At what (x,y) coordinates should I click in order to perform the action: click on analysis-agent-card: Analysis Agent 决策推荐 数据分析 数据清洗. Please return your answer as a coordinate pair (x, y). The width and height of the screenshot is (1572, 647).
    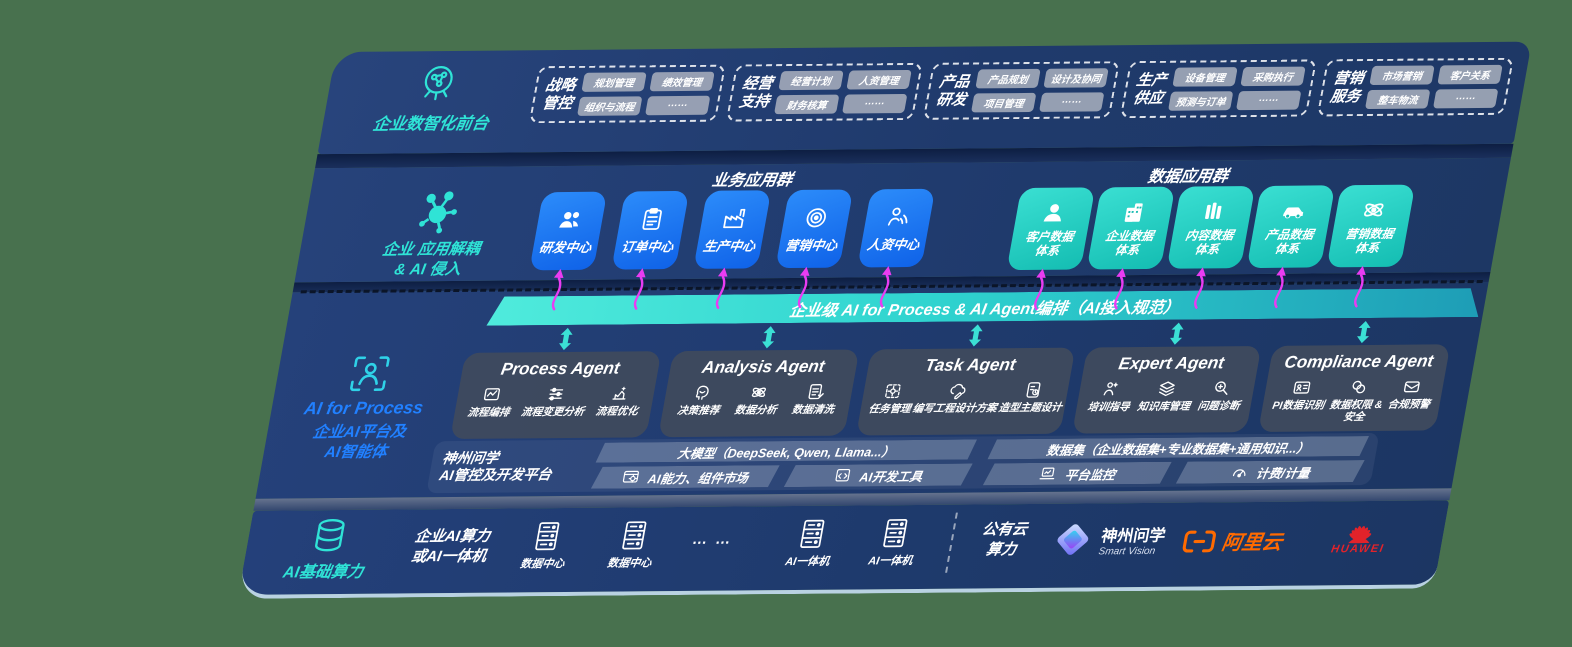
    Looking at the image, I should click on (758, 393).